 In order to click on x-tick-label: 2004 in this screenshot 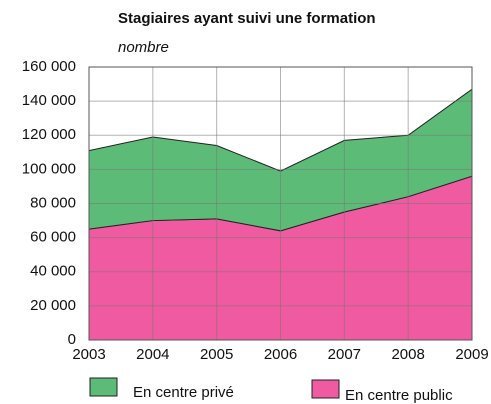, I will do `click(152, 354)`.